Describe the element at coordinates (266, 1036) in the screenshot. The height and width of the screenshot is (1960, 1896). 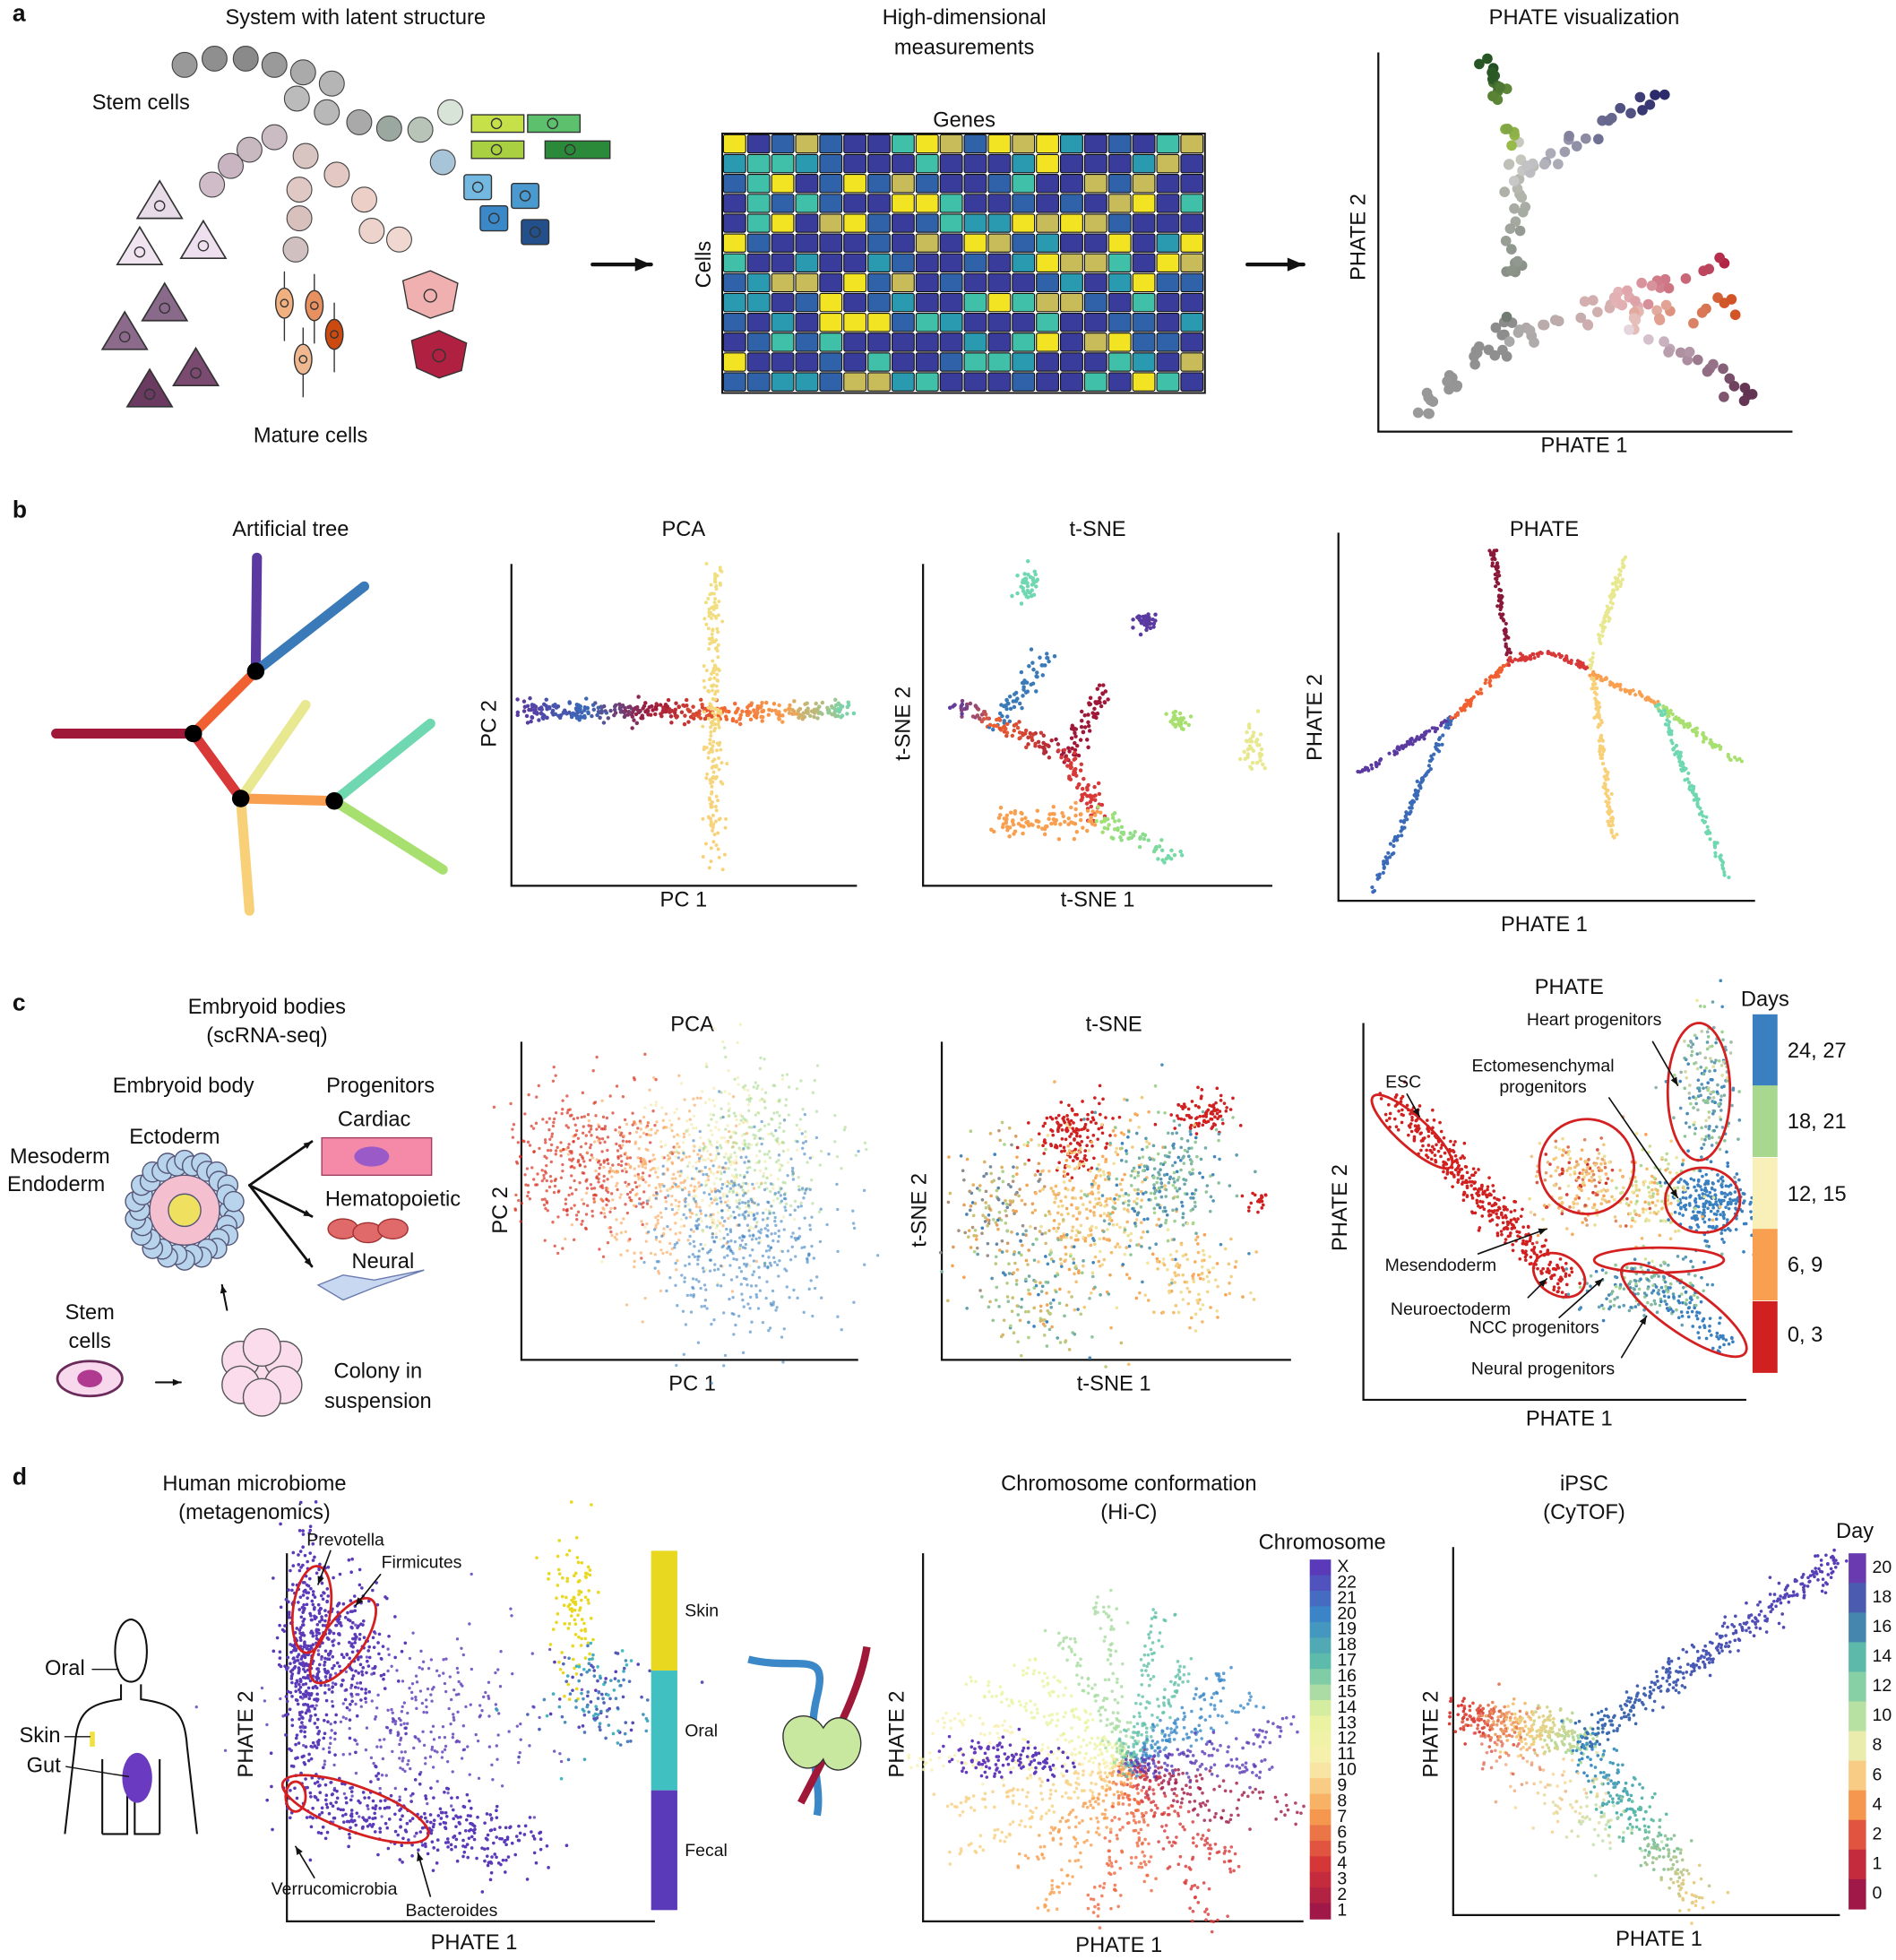
I see `label: (scRNA-seq)` at that location.